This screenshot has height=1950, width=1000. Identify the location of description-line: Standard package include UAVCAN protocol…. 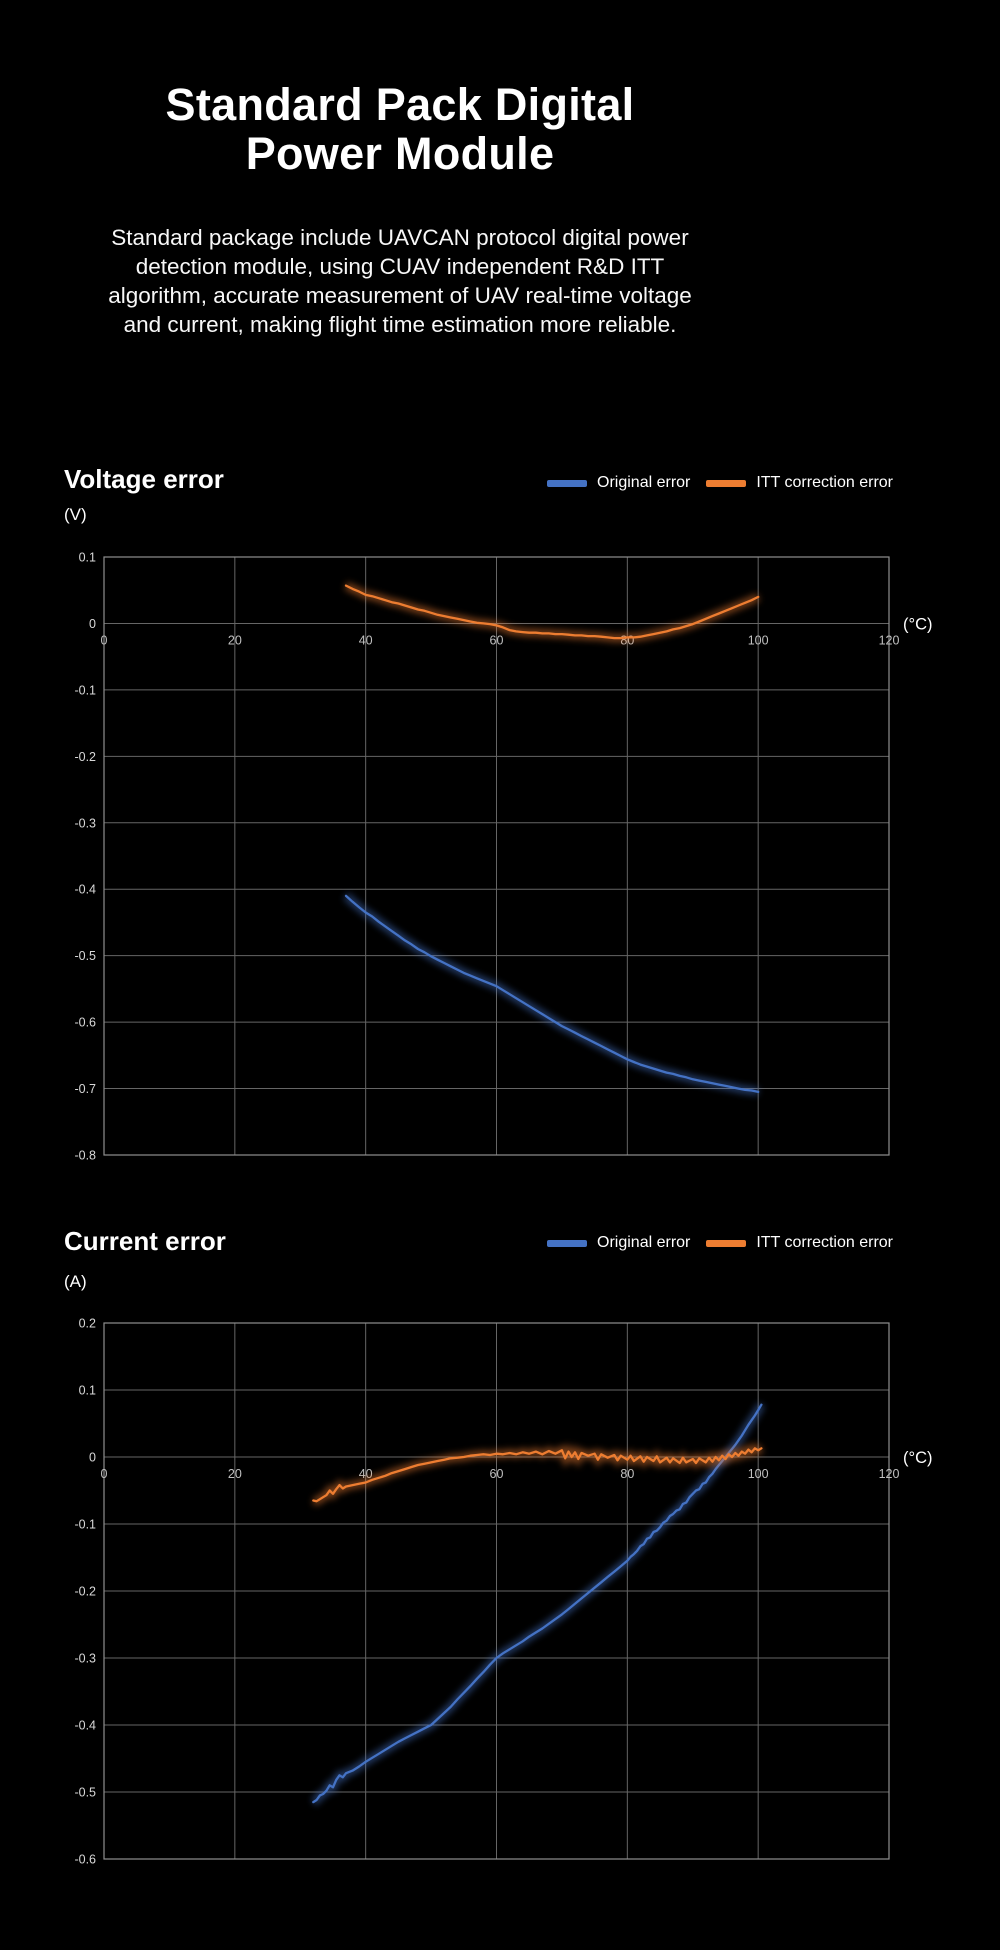
(400, 237).